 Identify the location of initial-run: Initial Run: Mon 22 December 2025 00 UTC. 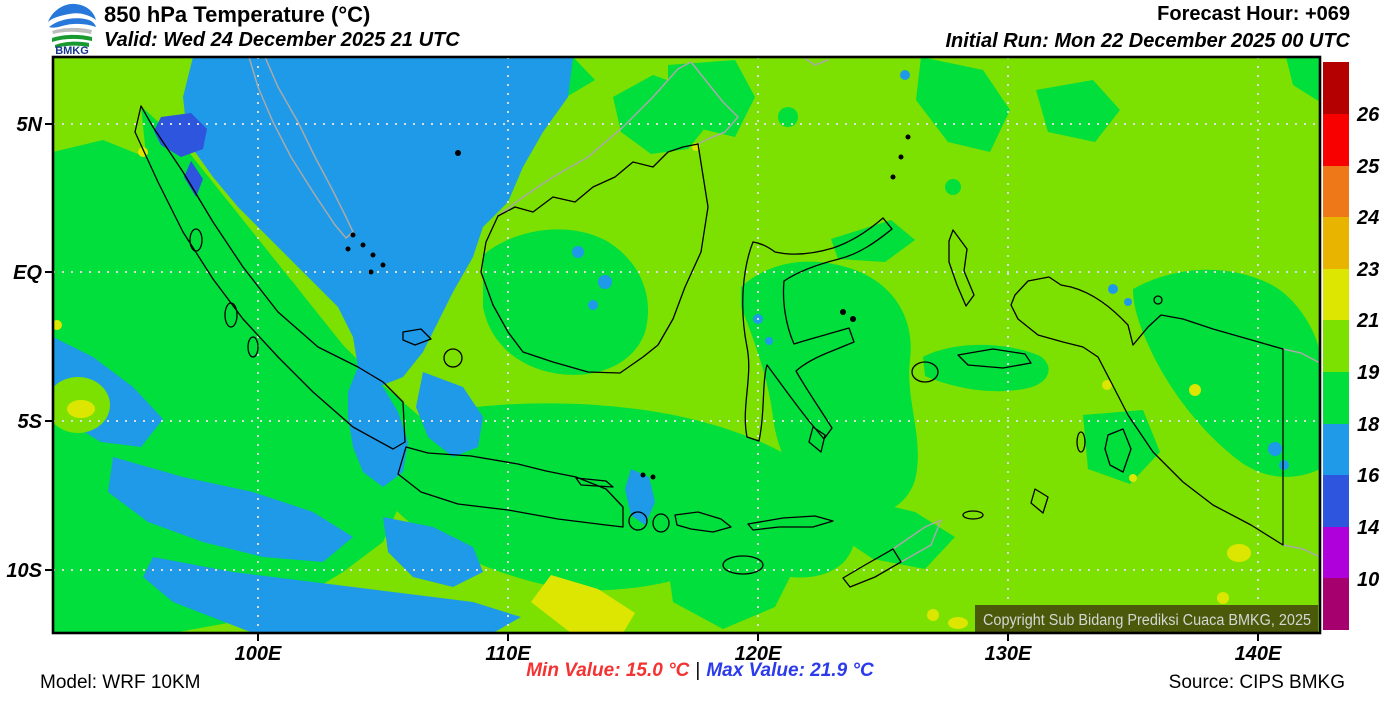
(1147, 41).